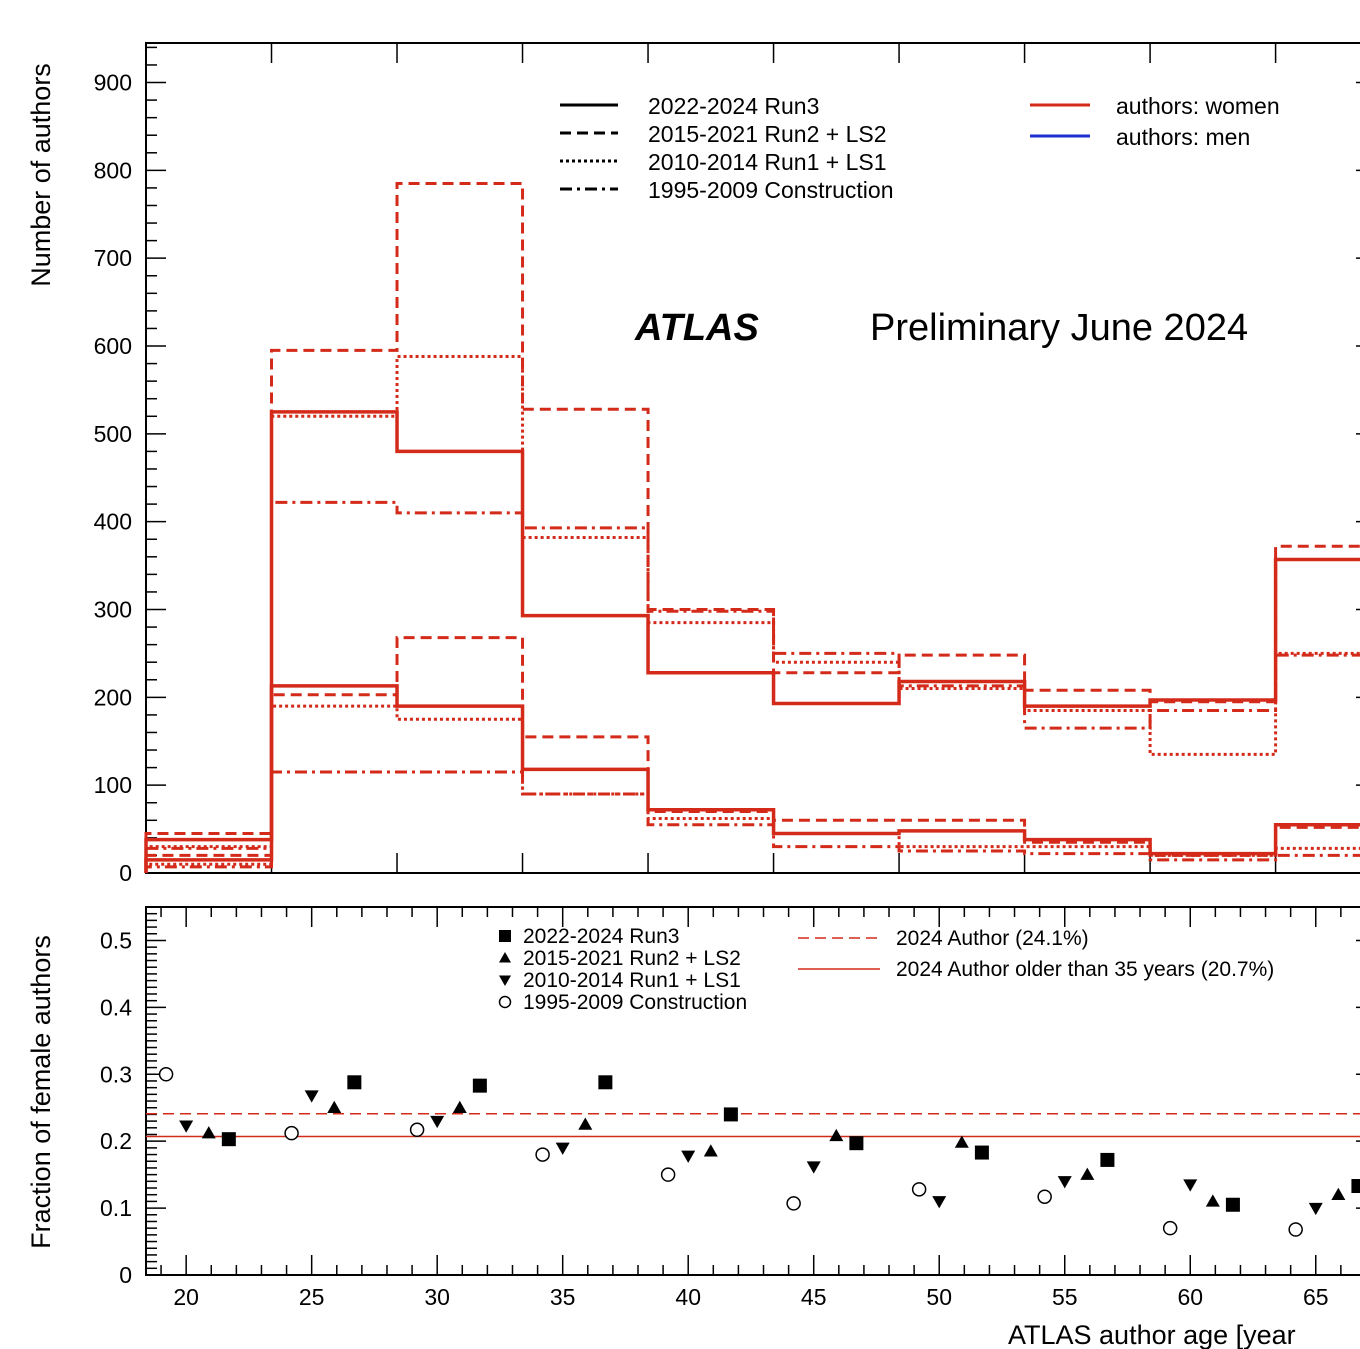 The width and height of the screenshot is (1360, 1349). I want to click on bottom-x-tick-label: 45, so click(814, 1297).